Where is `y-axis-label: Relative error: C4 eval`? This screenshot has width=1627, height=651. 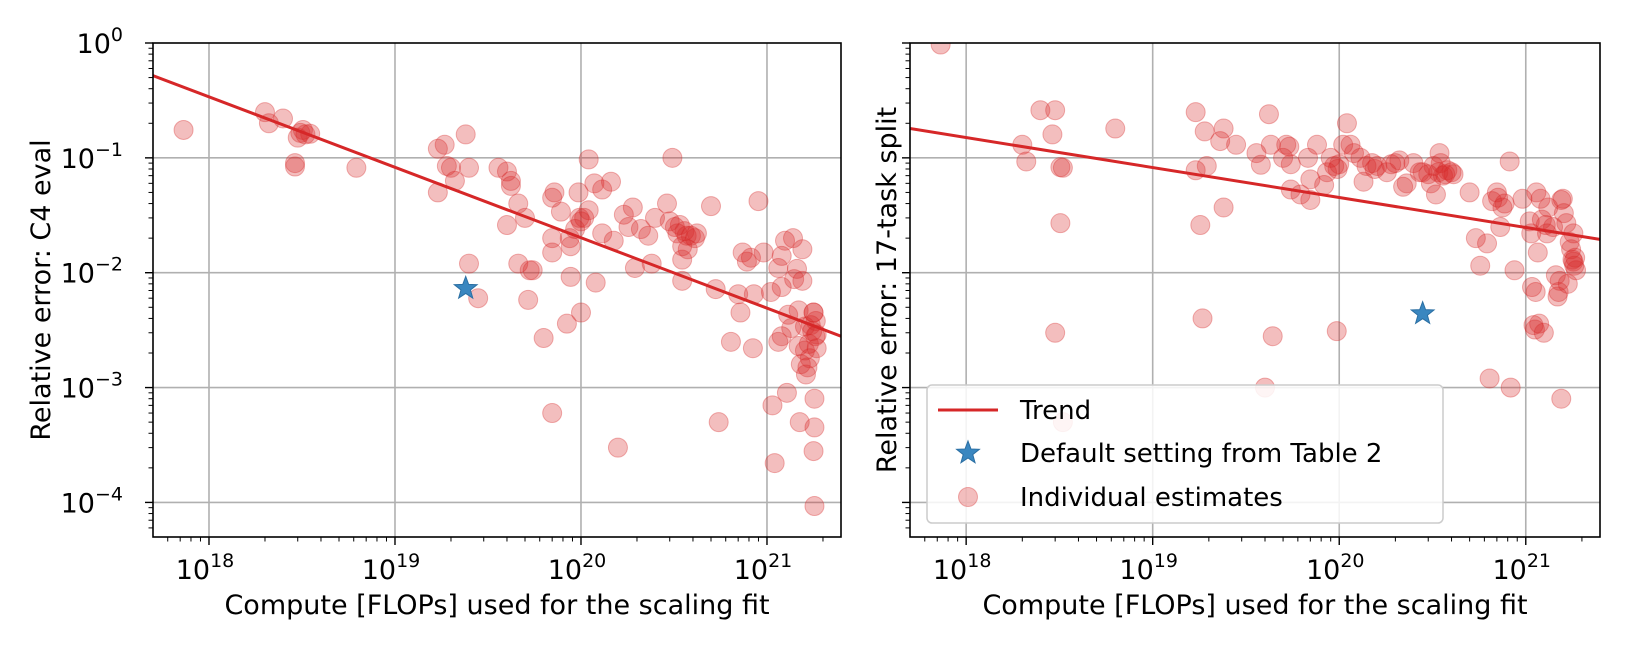 y-axis-label: Relative error: C4 eval is located at coordinates (41, 289).